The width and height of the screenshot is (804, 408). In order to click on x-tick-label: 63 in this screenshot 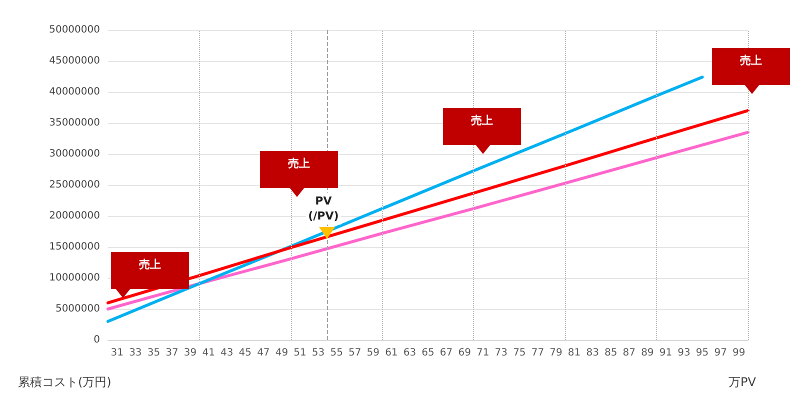, I will do `click(409, 353)`.